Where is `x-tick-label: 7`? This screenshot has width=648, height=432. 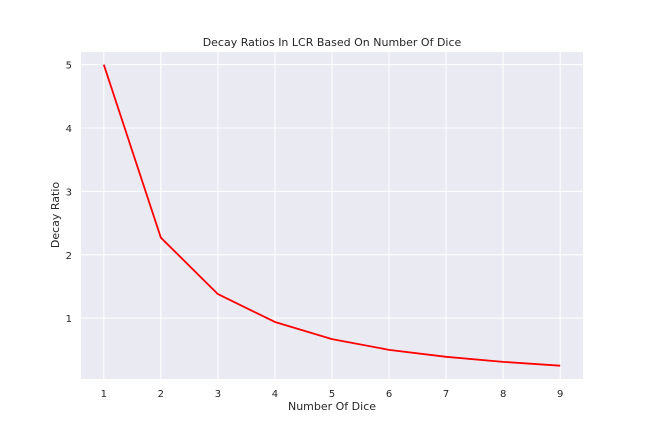 x-tick-label: 7 is located at coordinates (446, 394).